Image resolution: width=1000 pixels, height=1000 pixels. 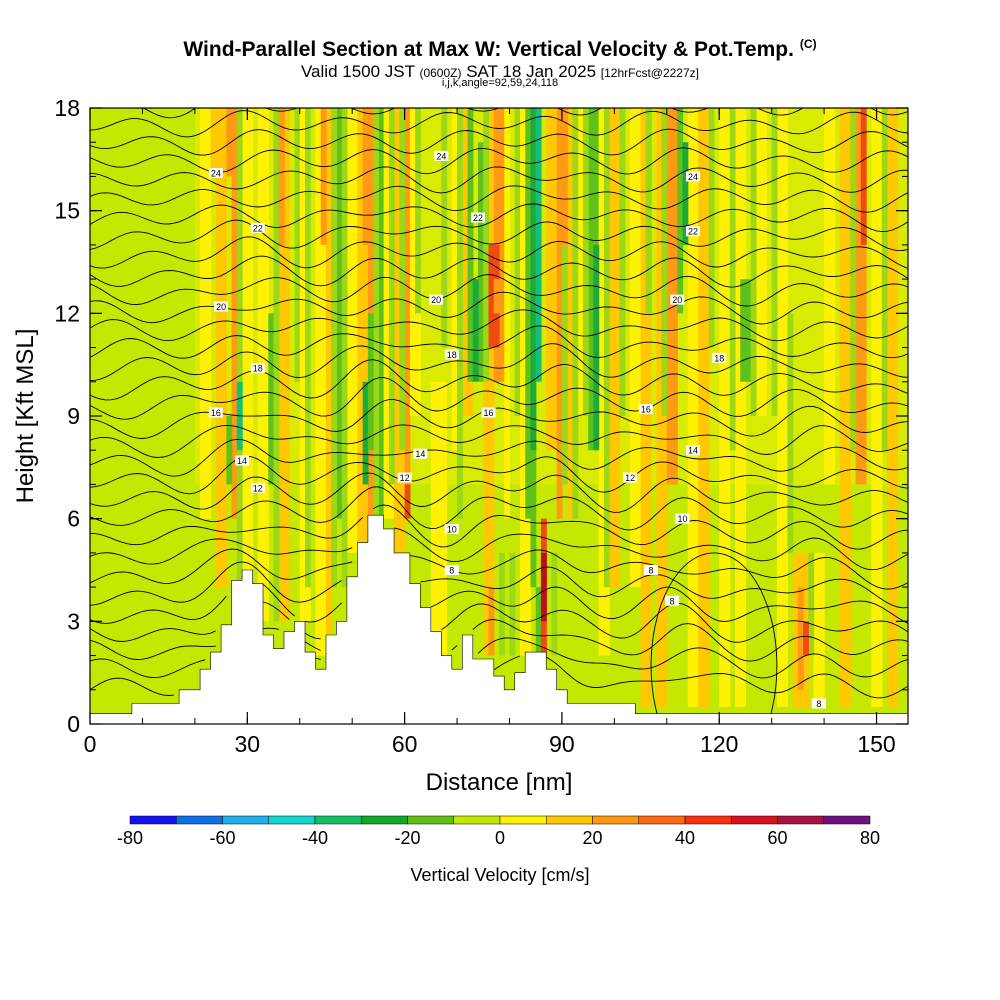 What do you see at coordinates (222, 838) in the screenshot?
I see `colorbar-tick-label: -60` at bounding box center [222, 838].